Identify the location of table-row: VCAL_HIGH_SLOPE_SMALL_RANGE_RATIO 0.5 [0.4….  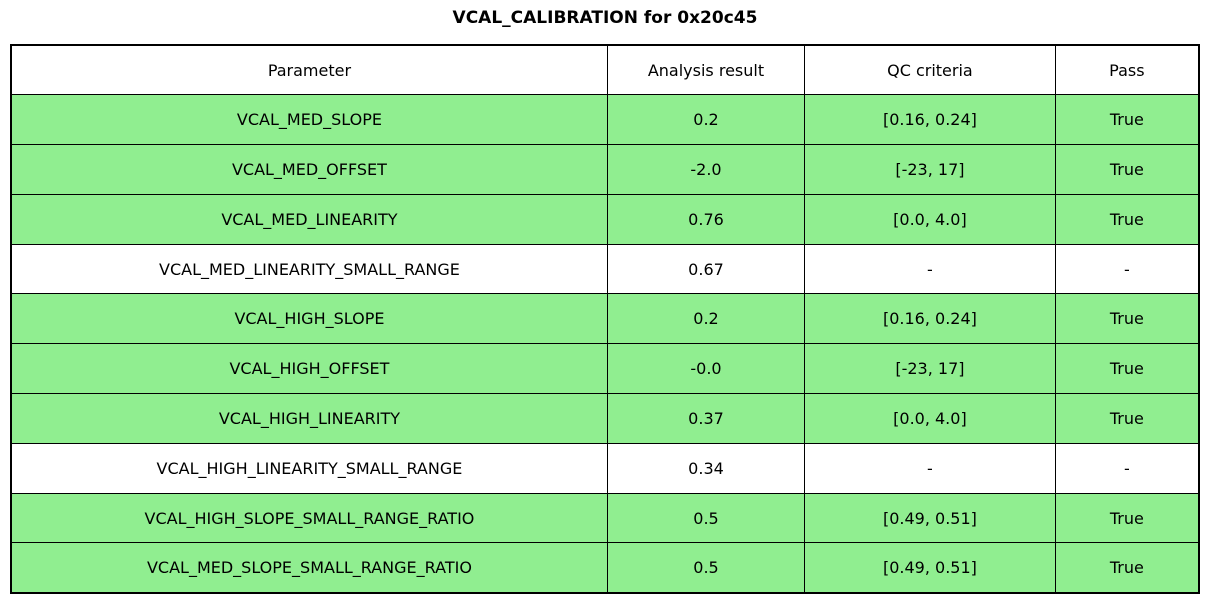
(605, 518).